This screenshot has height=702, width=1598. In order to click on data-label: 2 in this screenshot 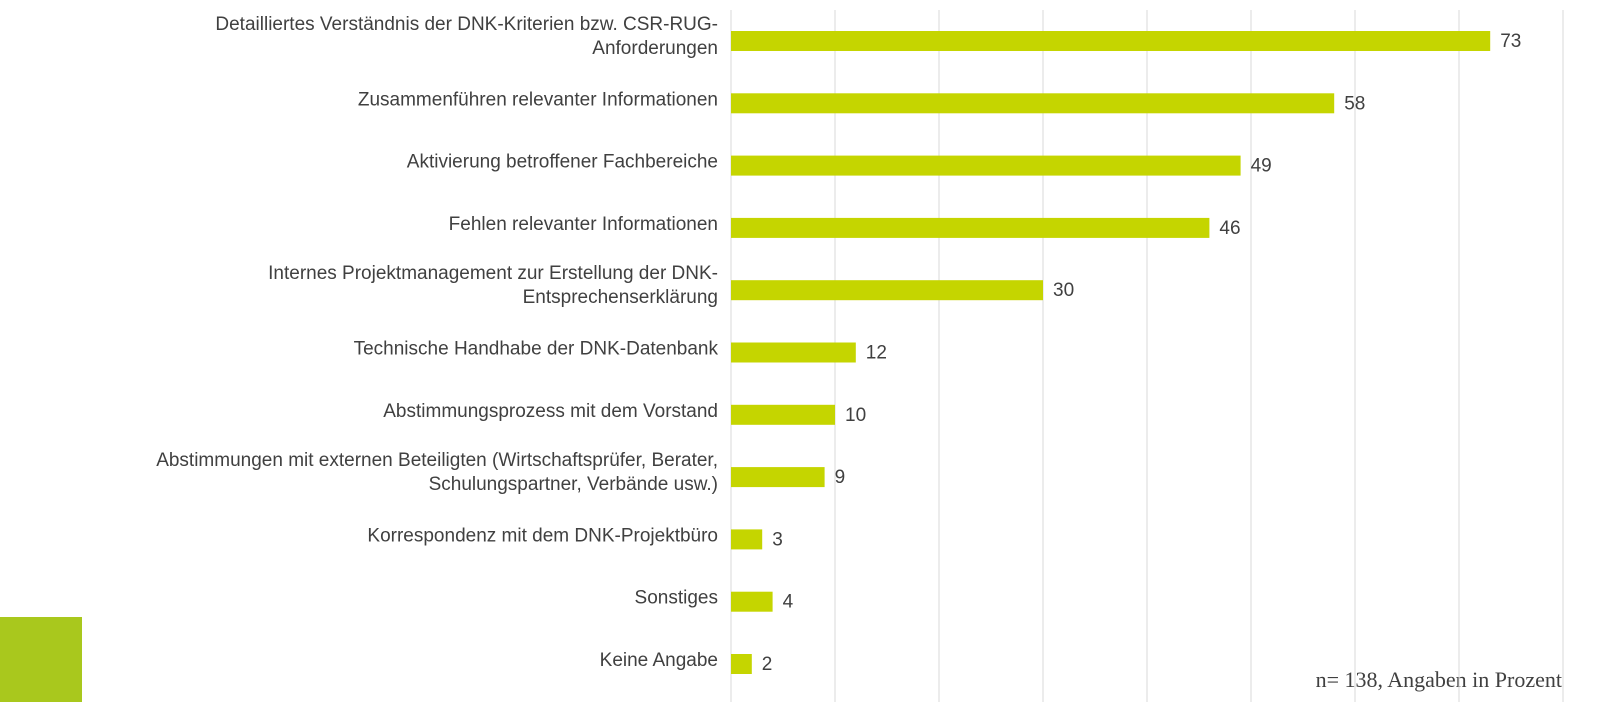, I will do `click(767, 664)`.